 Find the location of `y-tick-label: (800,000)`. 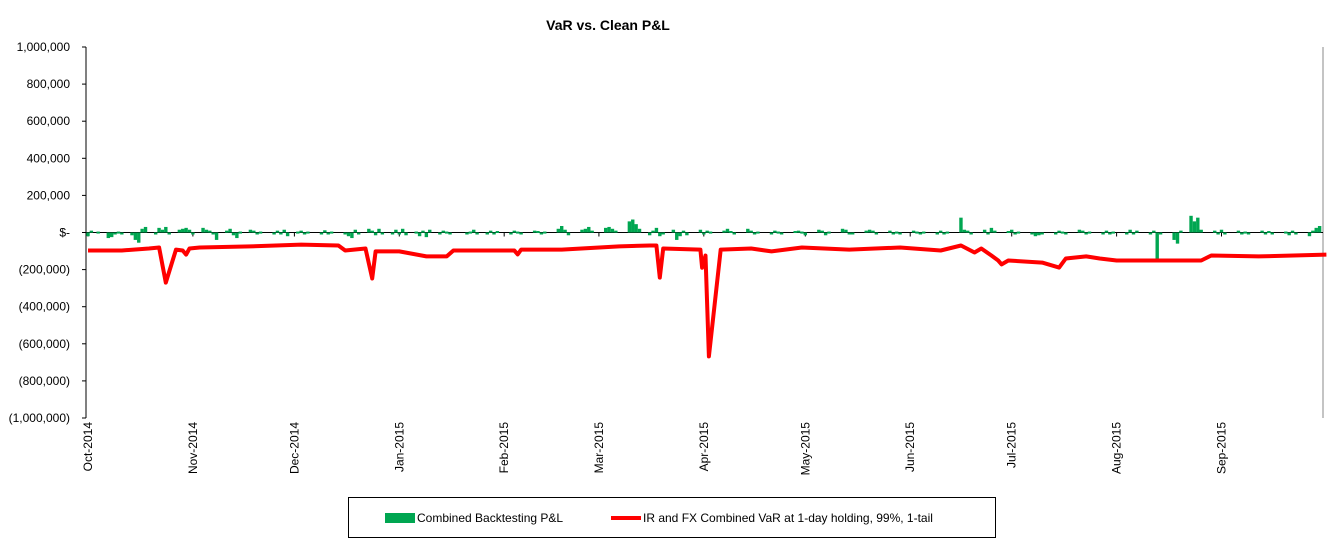

y-tick-label: (800,000) is located at coordinates (44, 381).